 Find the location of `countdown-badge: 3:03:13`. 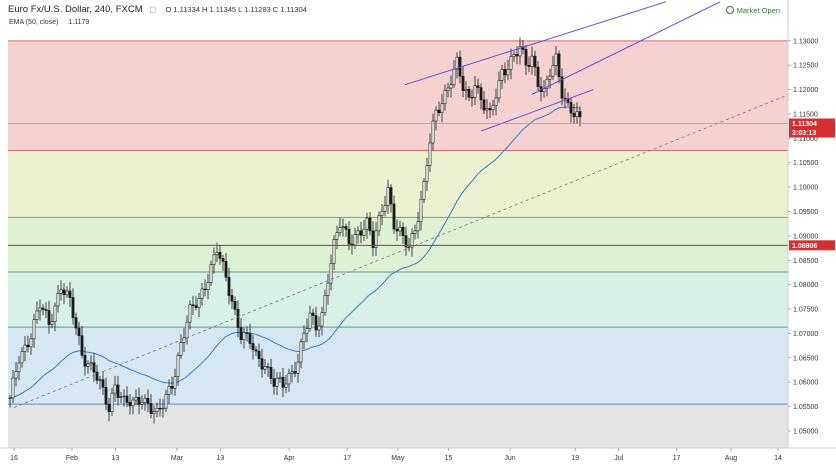

countdown-badge: 3:03:13 is located at coordinates (804, 133).